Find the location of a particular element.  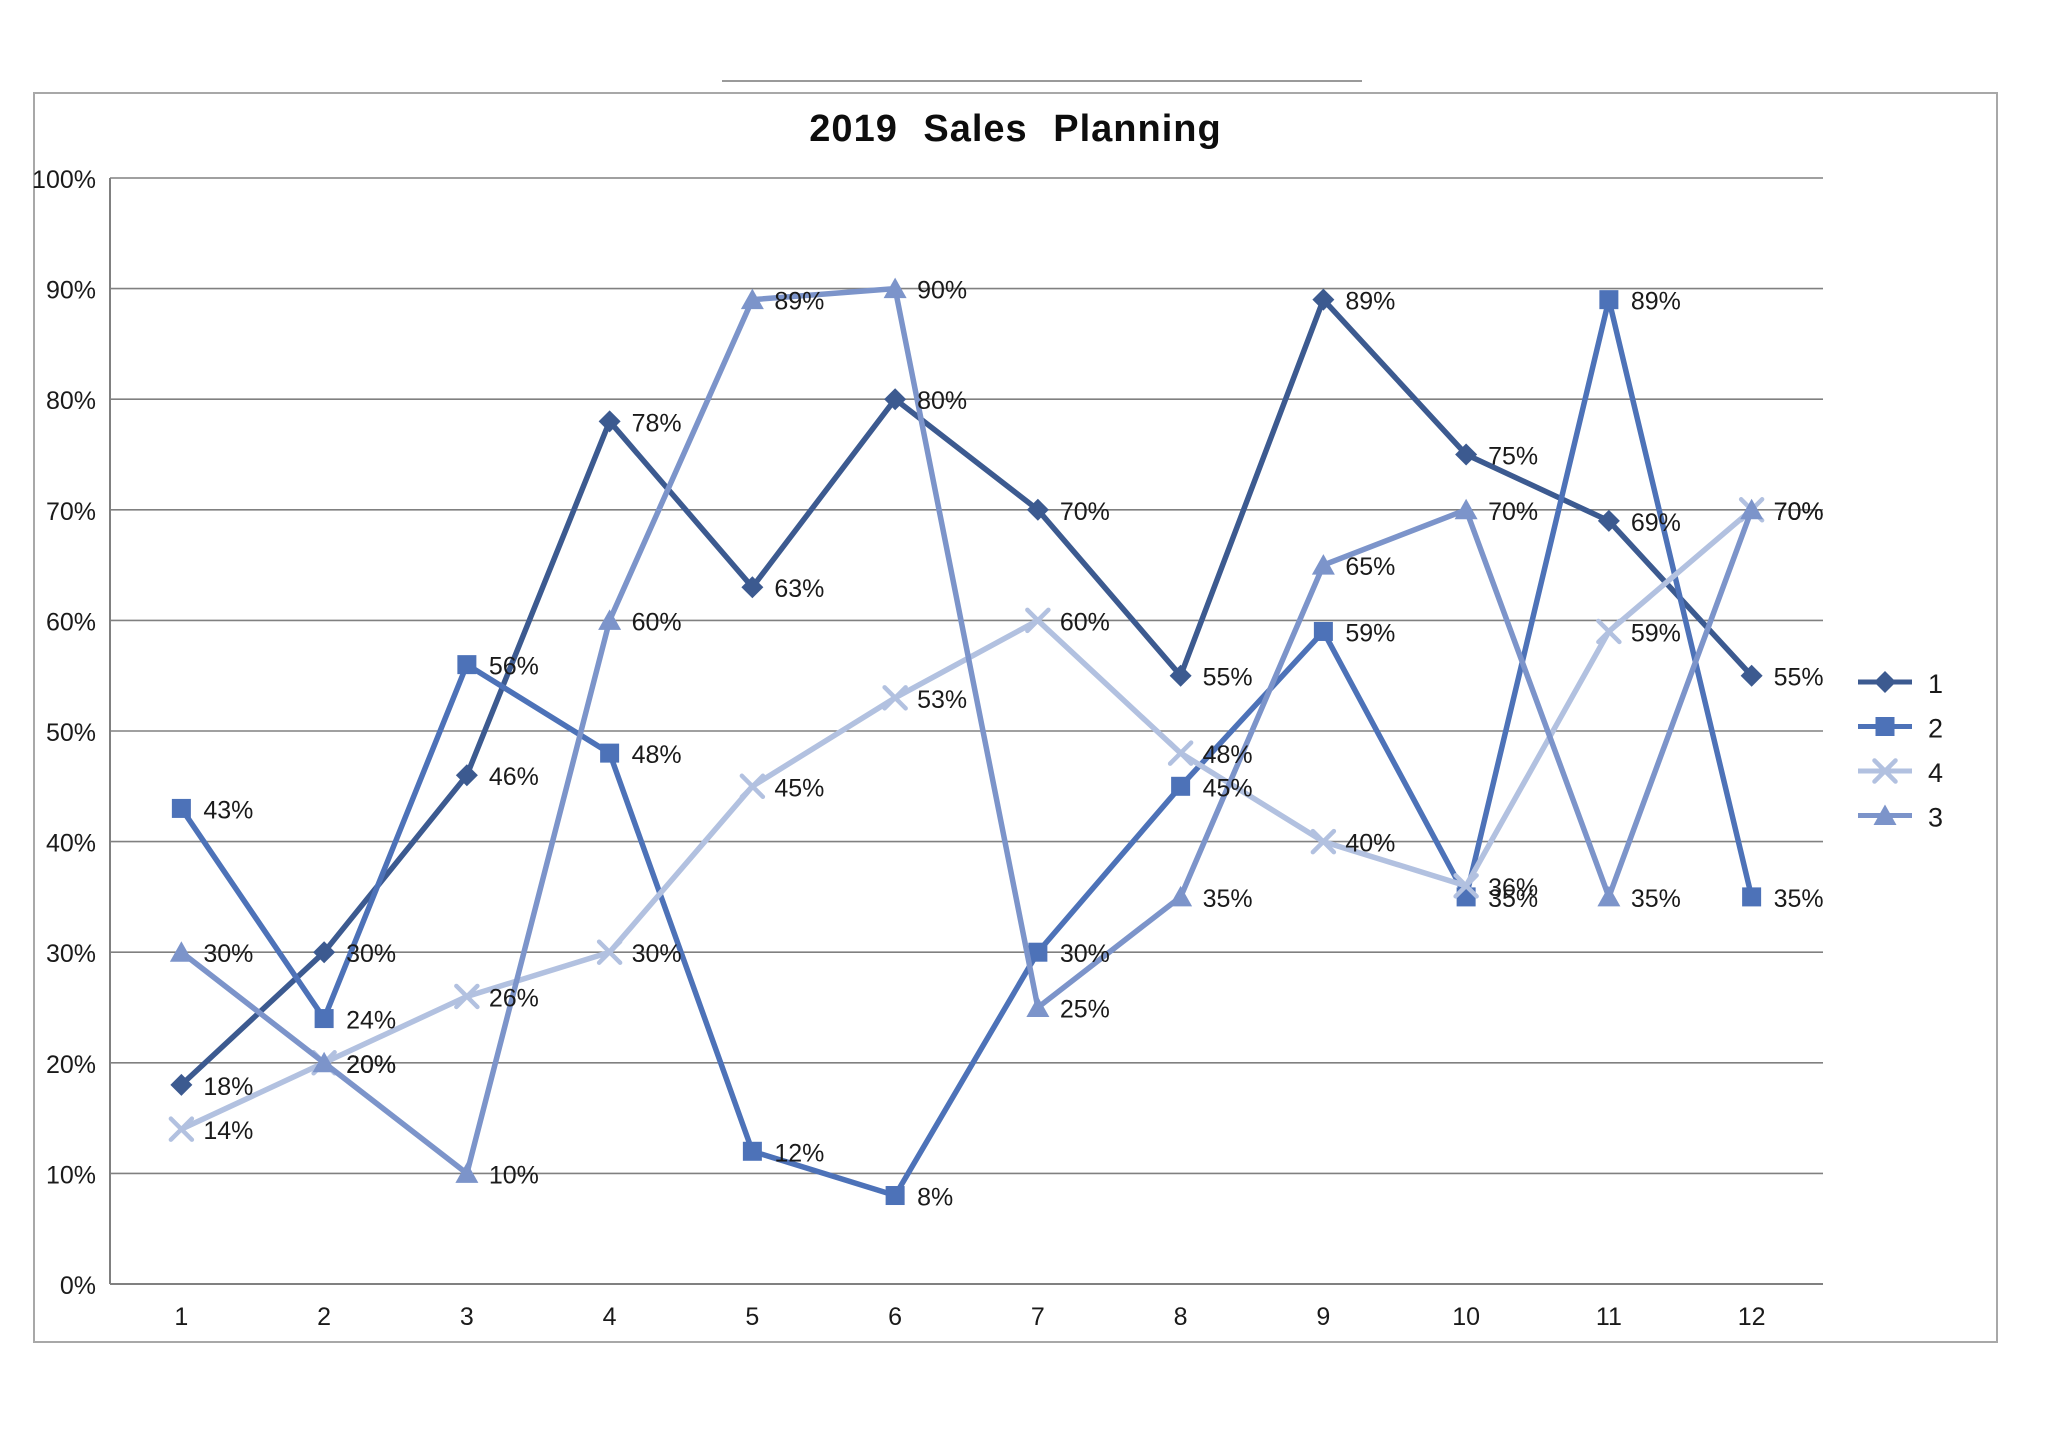

legend-item-3: 3 is located at coordinates (1900, 818).